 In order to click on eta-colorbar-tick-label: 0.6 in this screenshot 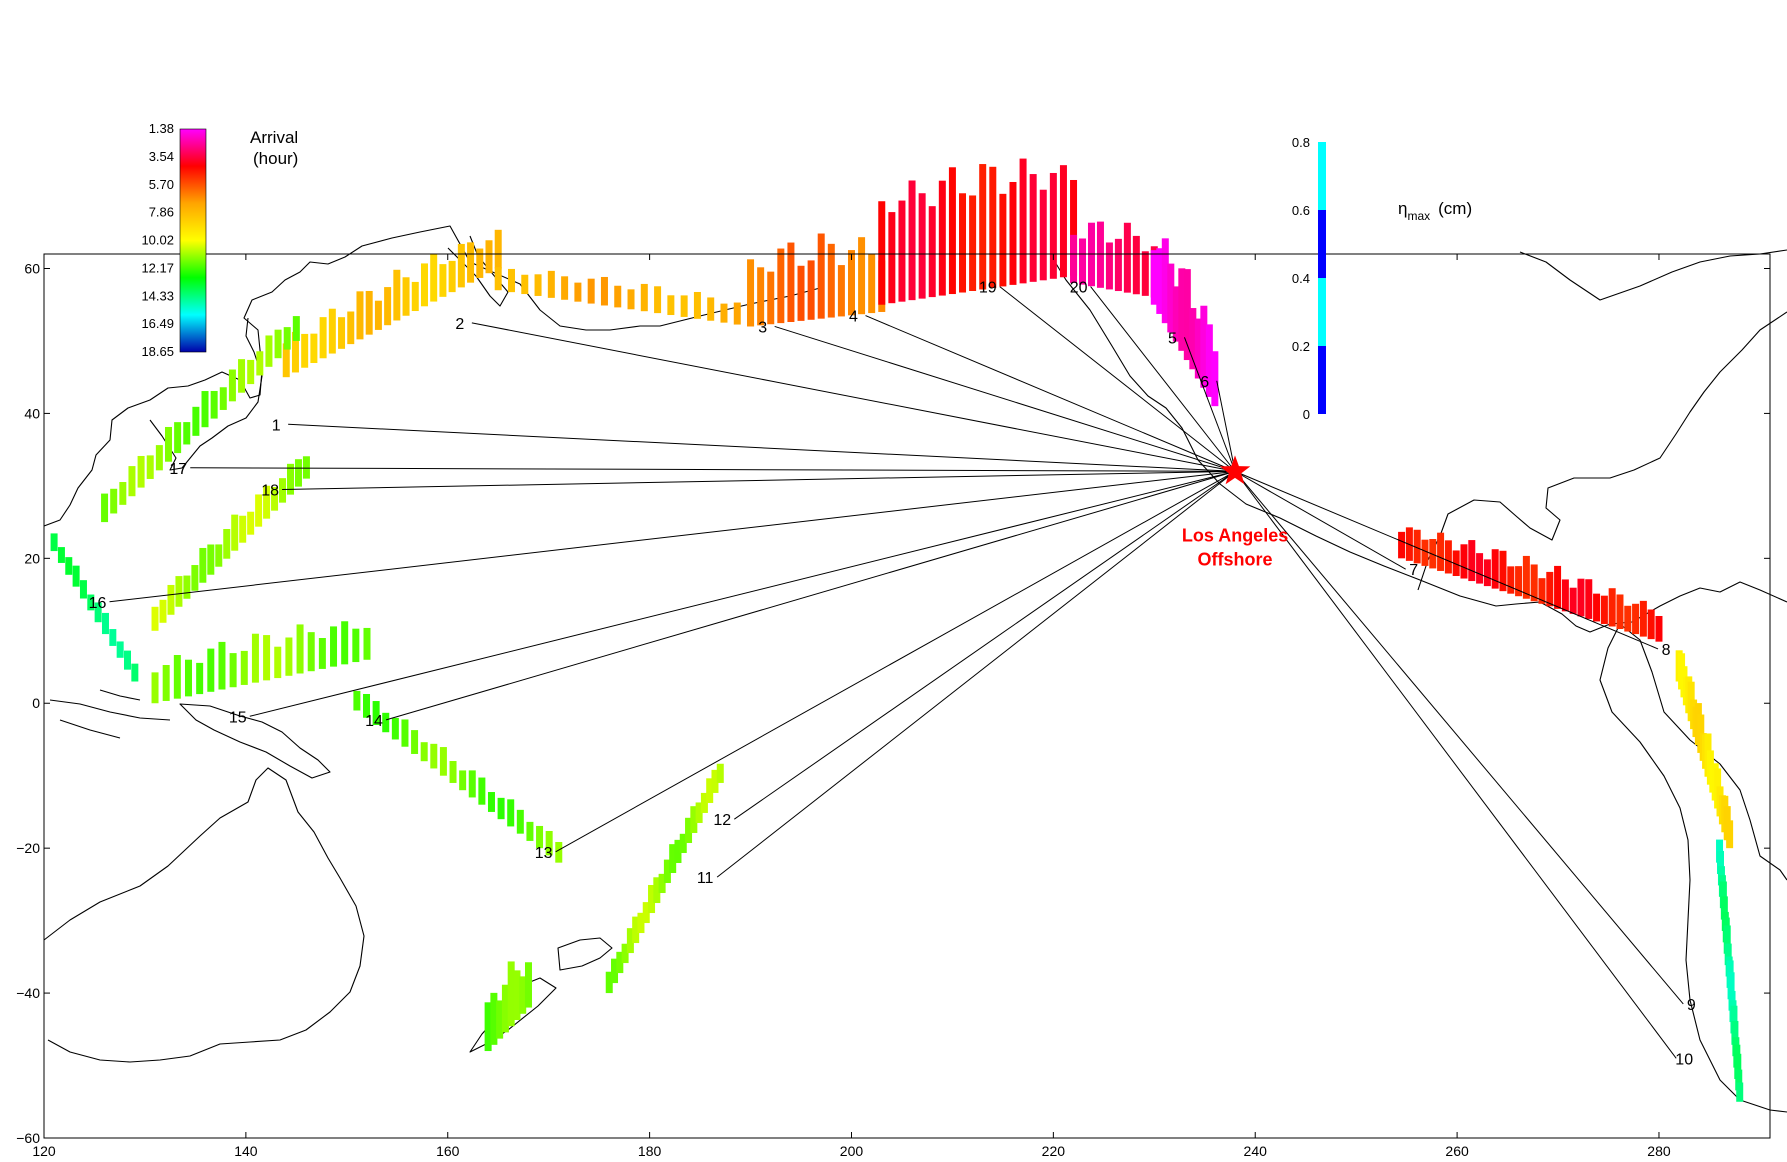, I will do `click(1301, 210)`.